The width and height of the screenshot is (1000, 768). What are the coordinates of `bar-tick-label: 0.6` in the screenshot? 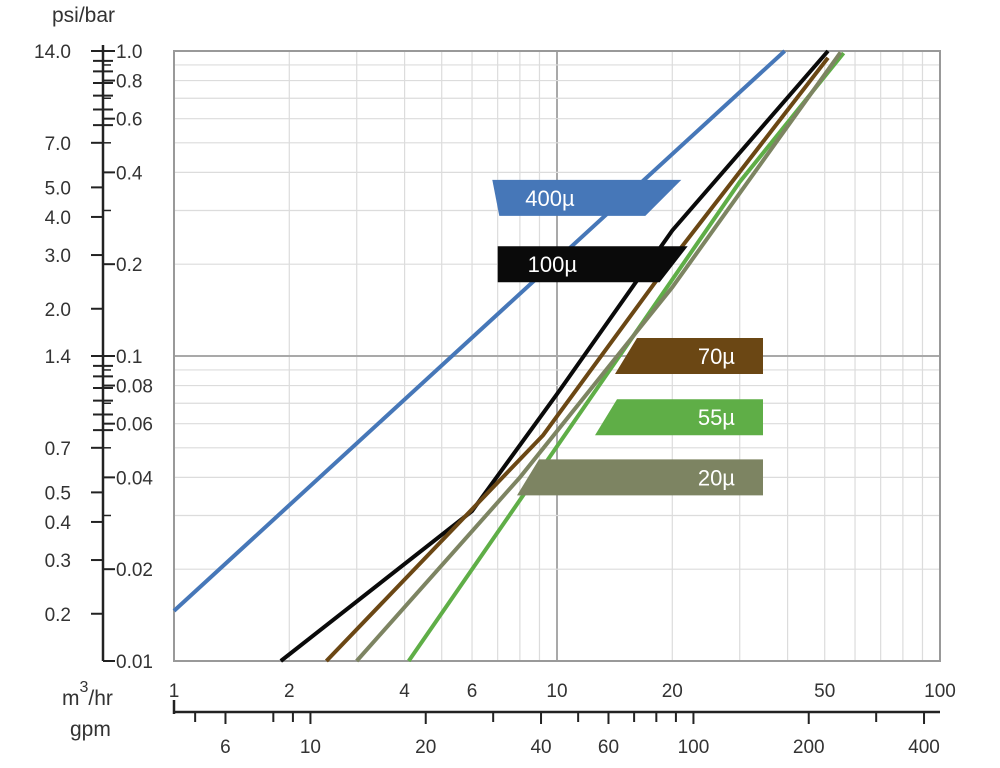 It's located at (129, 120).